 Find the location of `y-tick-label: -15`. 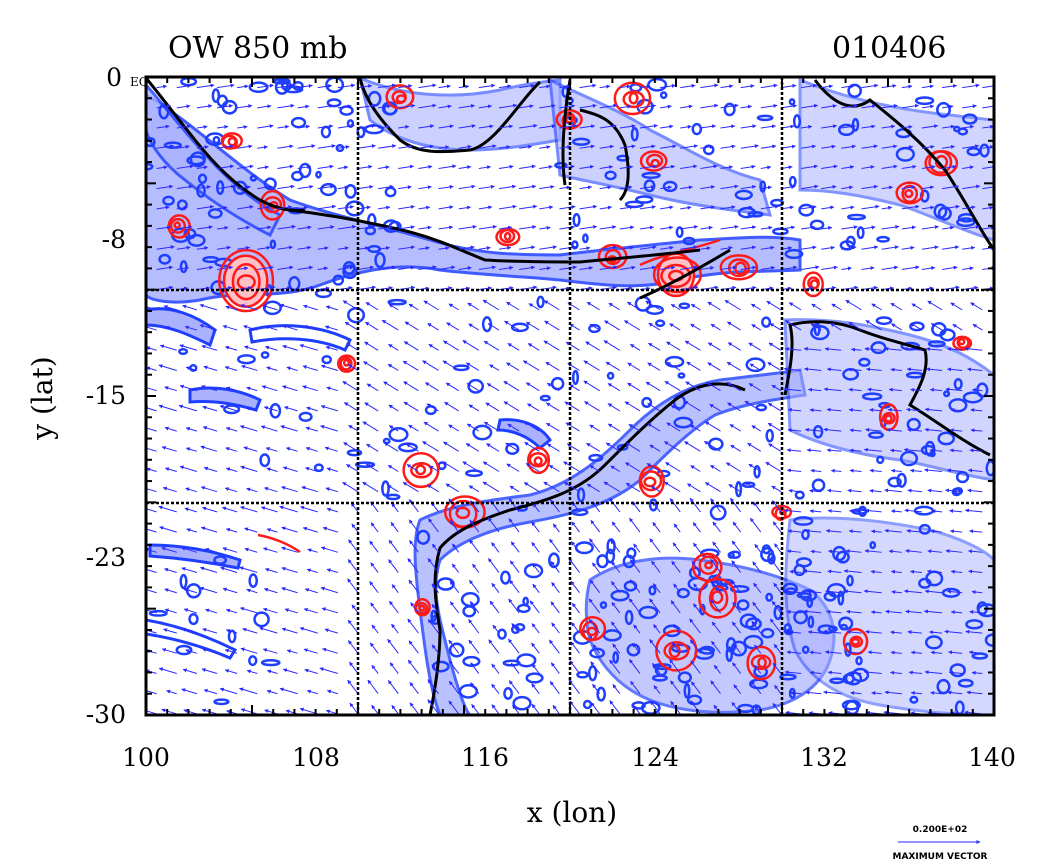

y-tick-label: -15 is located at coordinates (106, 395).